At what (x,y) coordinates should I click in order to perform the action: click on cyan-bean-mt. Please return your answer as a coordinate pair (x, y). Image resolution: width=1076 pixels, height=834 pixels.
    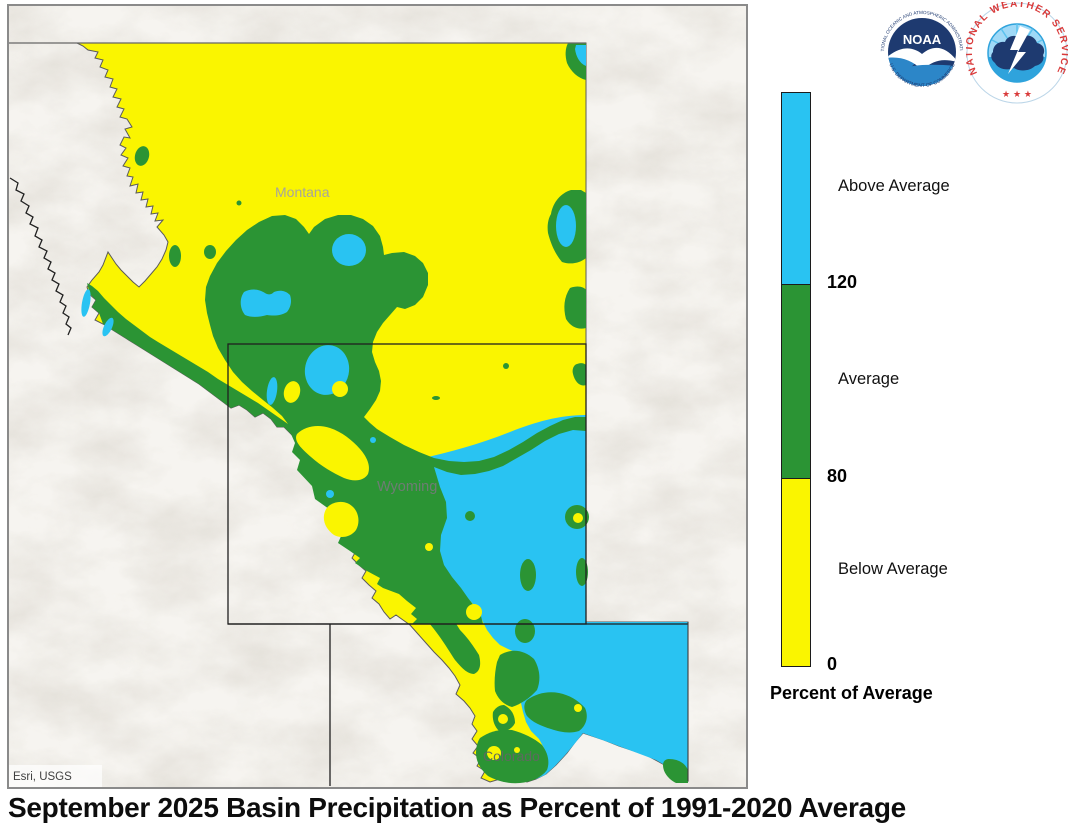
    Looking at the image, I should click on (265, 303).